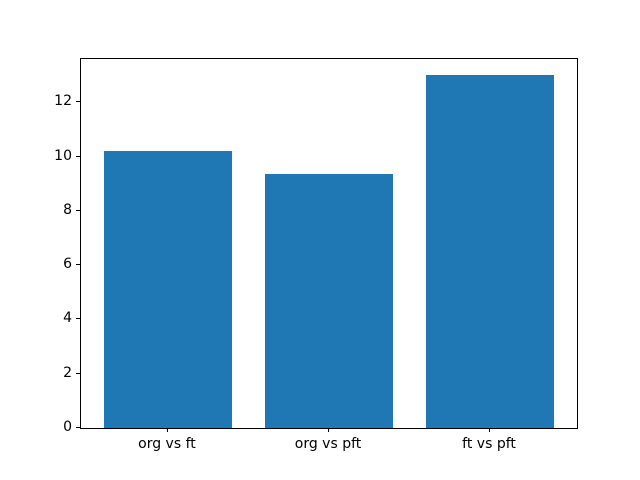 The height and width of the screenshot is (480, 640). Describe the element at coordinates (67, 209) in the screenshot. I see `y-axis-tick-label: 8` at that location.